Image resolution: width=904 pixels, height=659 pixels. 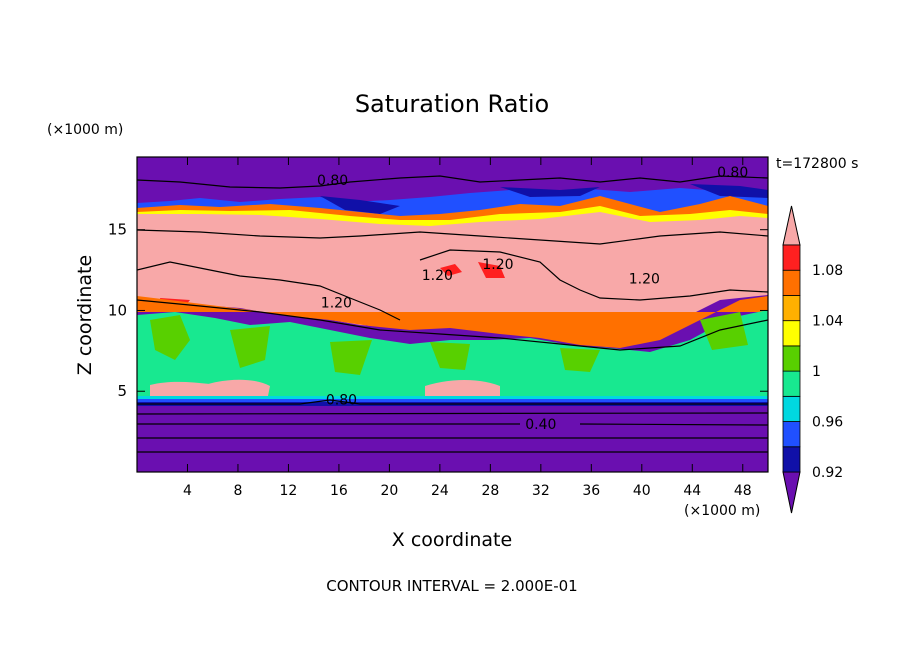 What do you see at coordinates (339, 491) in the screenshot?
I see `x-tick-label: 16` at bounding box center [339, 491].